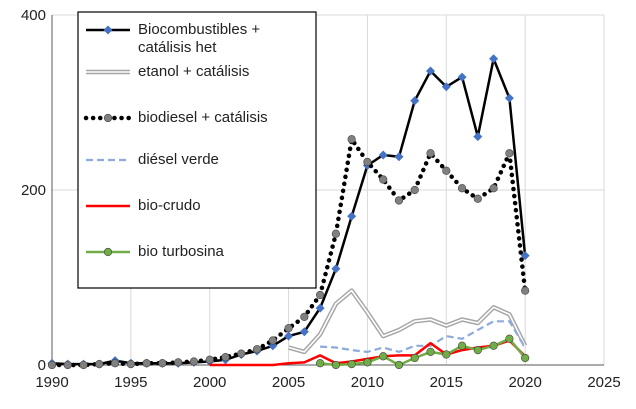  I want to click on legend-item-3: diésel verde, so click(152, 159).